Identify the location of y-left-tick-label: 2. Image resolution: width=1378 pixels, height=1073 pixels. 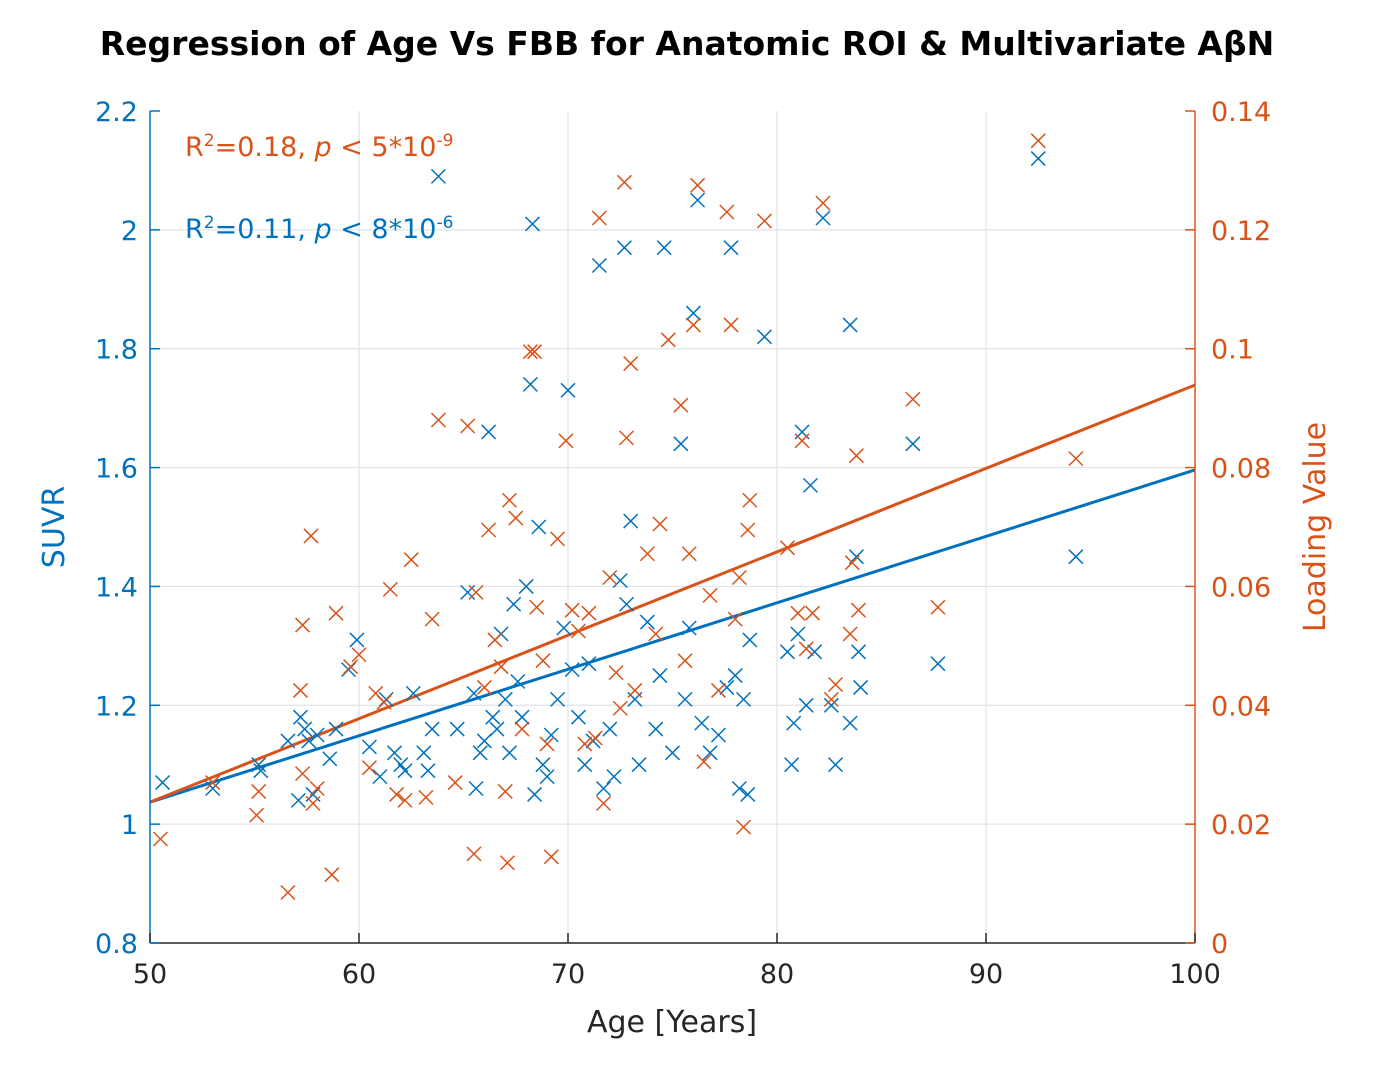
(129, 231).